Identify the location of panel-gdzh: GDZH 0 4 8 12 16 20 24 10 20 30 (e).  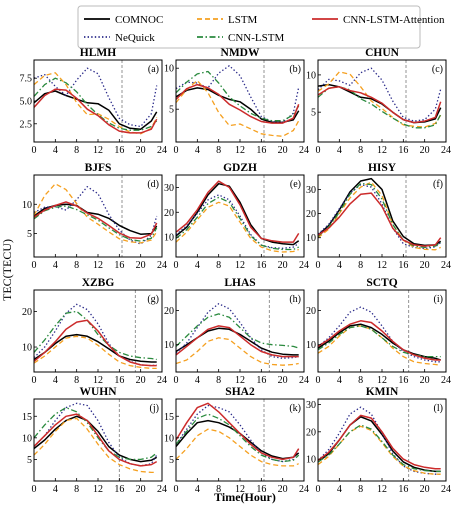
(236, 216).